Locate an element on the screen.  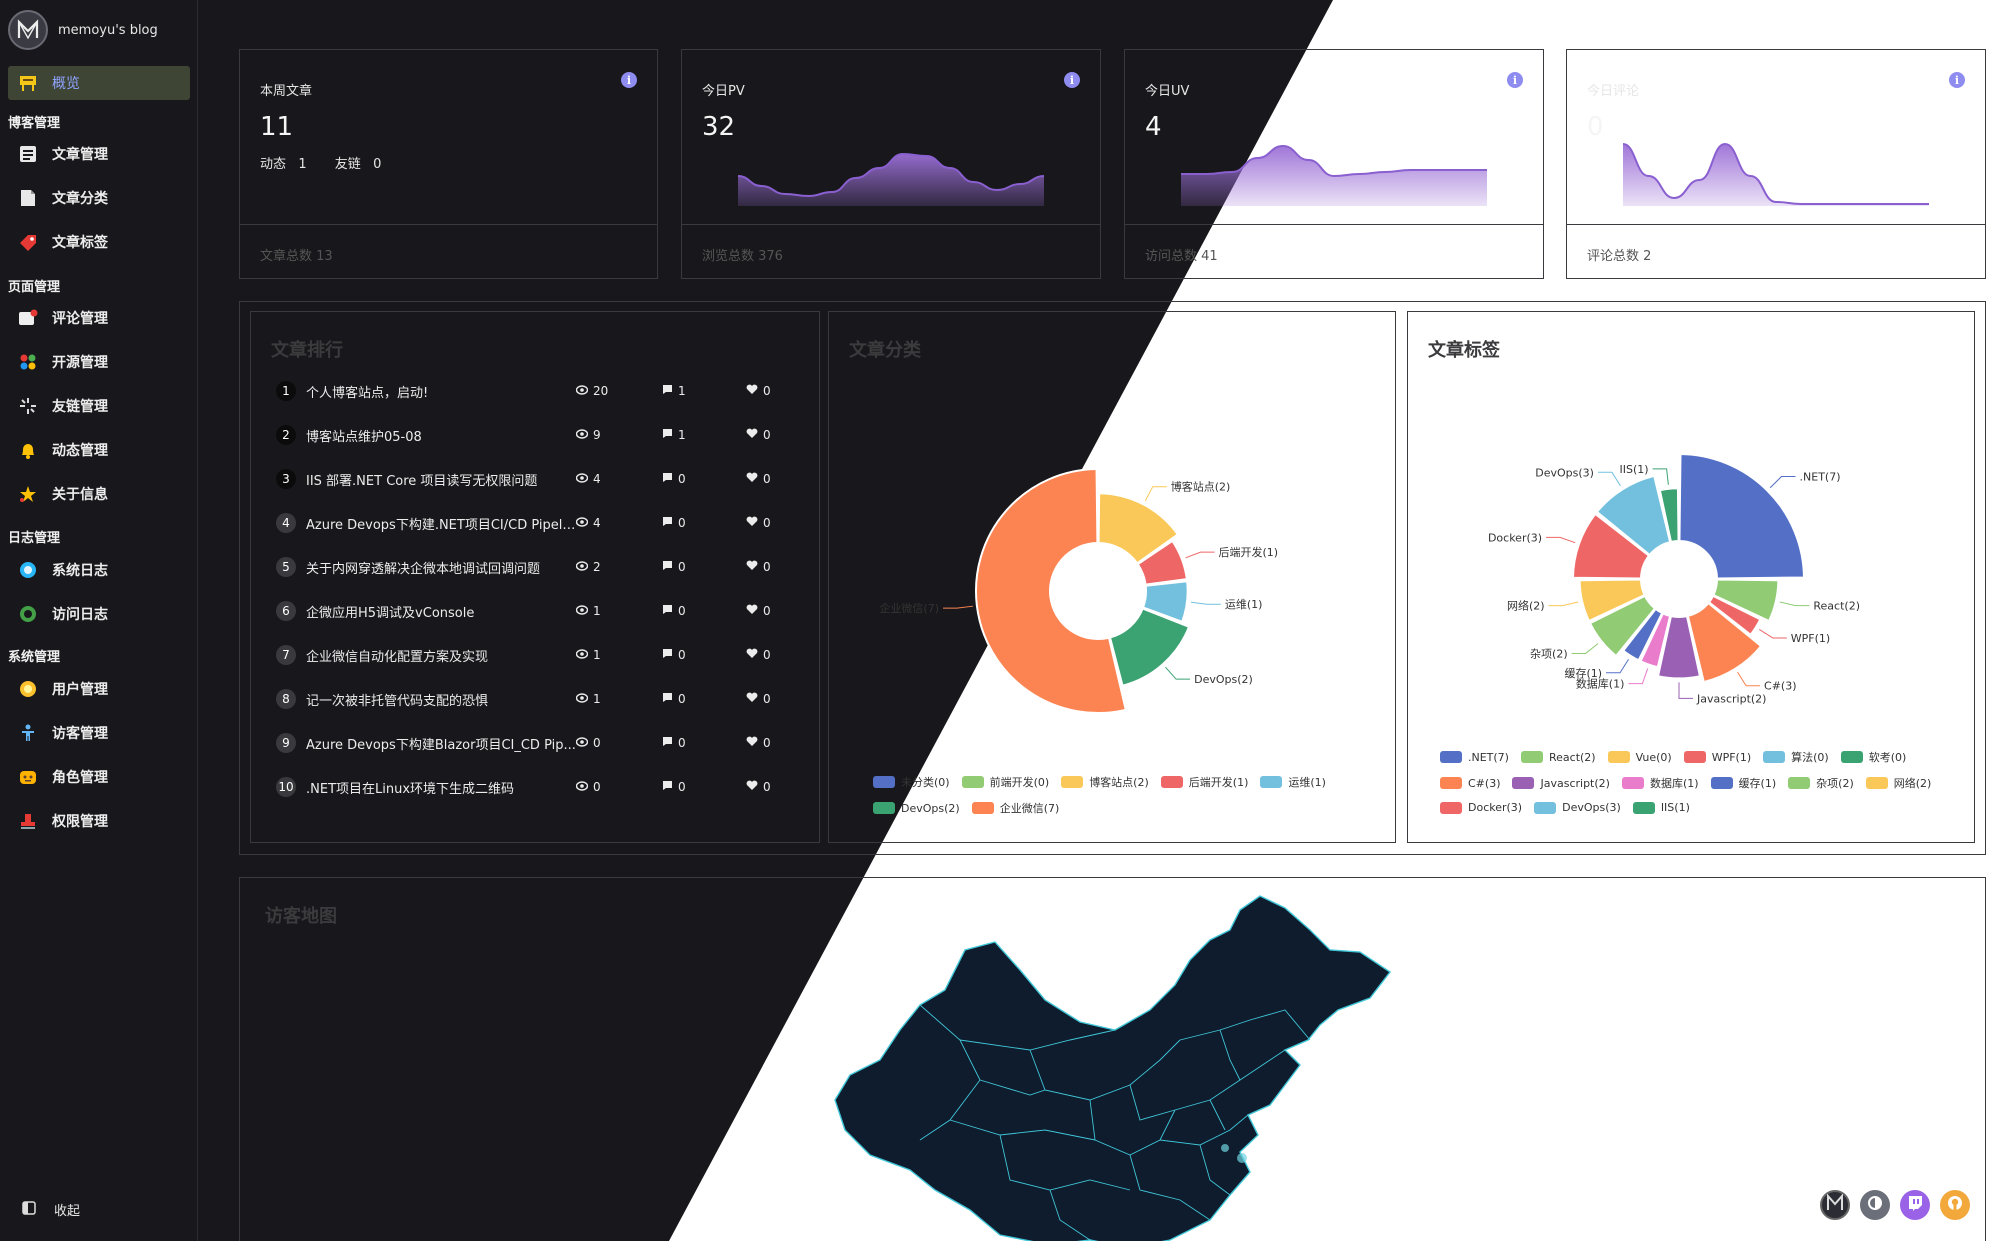
rank-article-title: 记一次被非托管代码支配的恐惧 is located at coordinates (397, 701).